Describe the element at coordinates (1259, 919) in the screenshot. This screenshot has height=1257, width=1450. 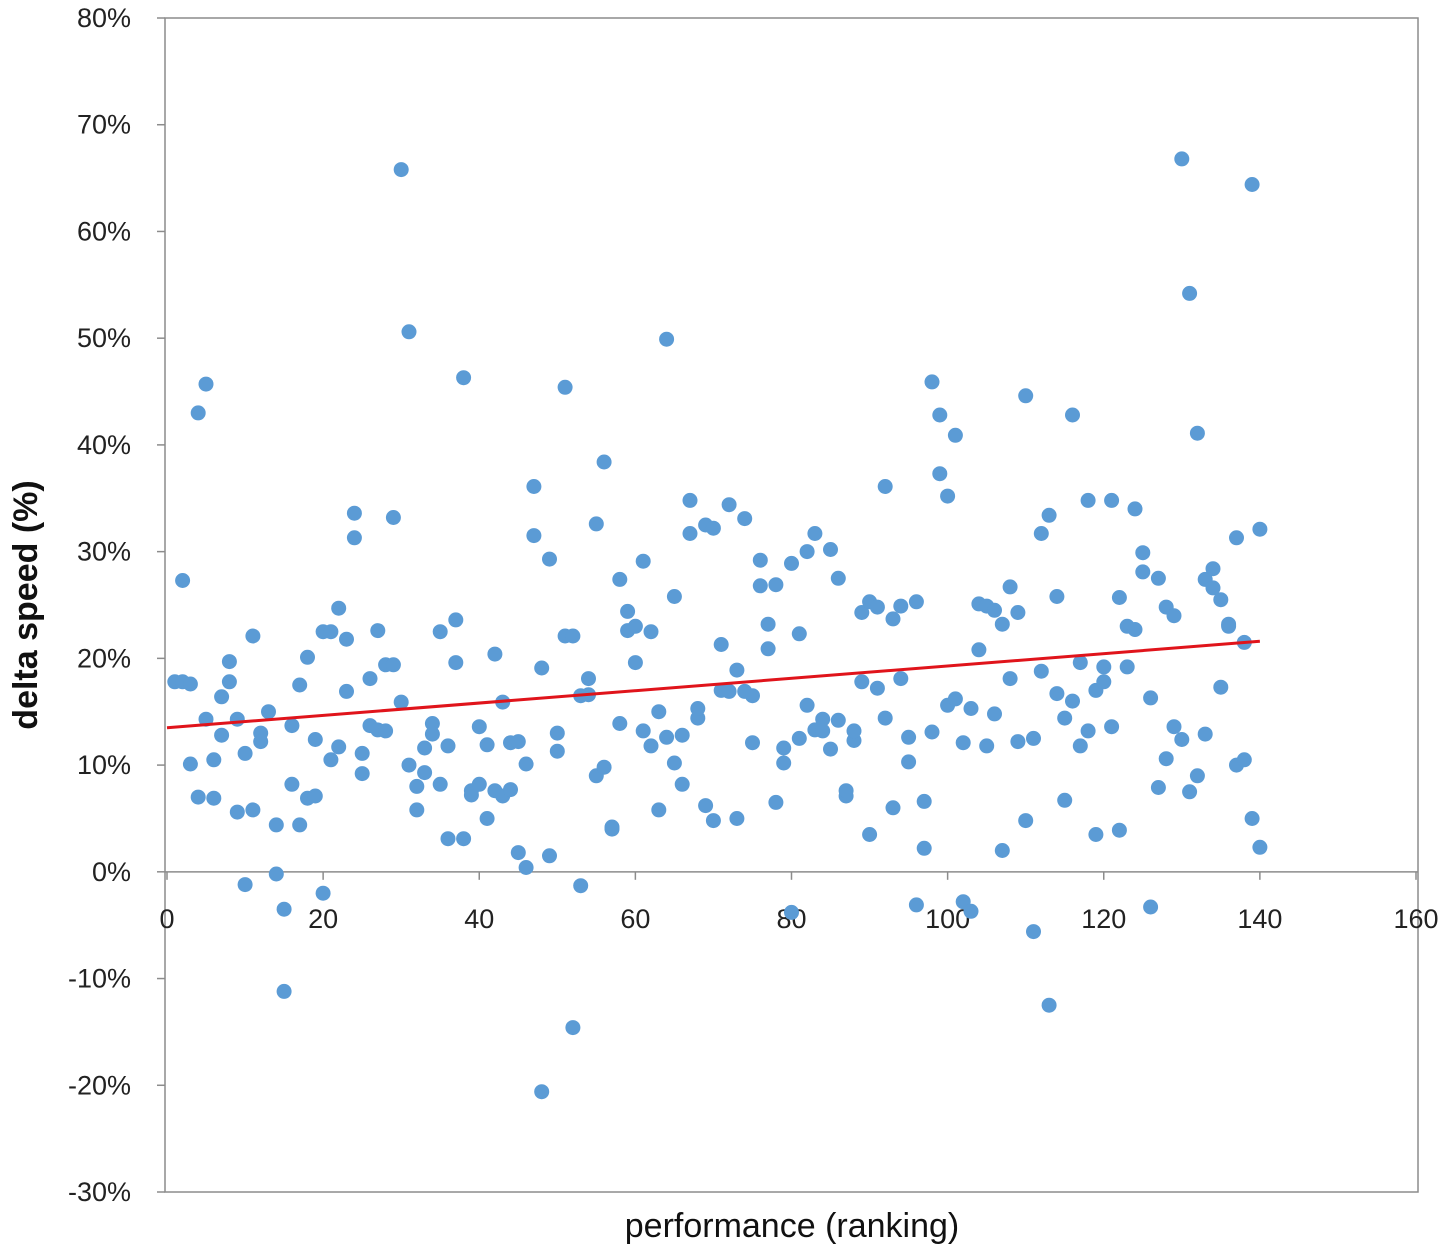
I see `x-tick-label: 140` at that location.